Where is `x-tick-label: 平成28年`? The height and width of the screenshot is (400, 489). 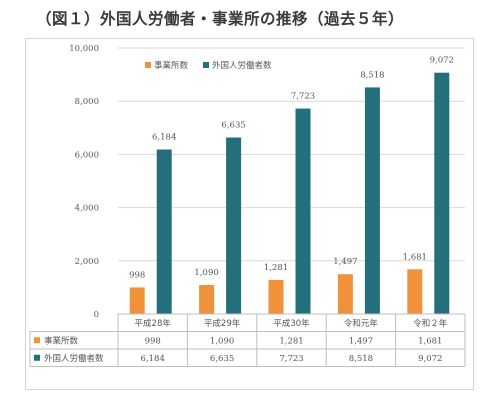 x-tick-label: 平成28年 is located at coordinates (153, 323).